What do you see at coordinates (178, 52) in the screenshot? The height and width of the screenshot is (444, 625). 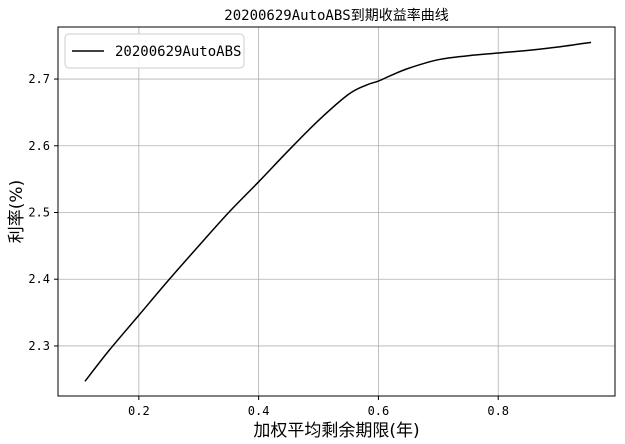 I see `legend-entry: 20200629AutoABS` at bounding box center [178, 52].